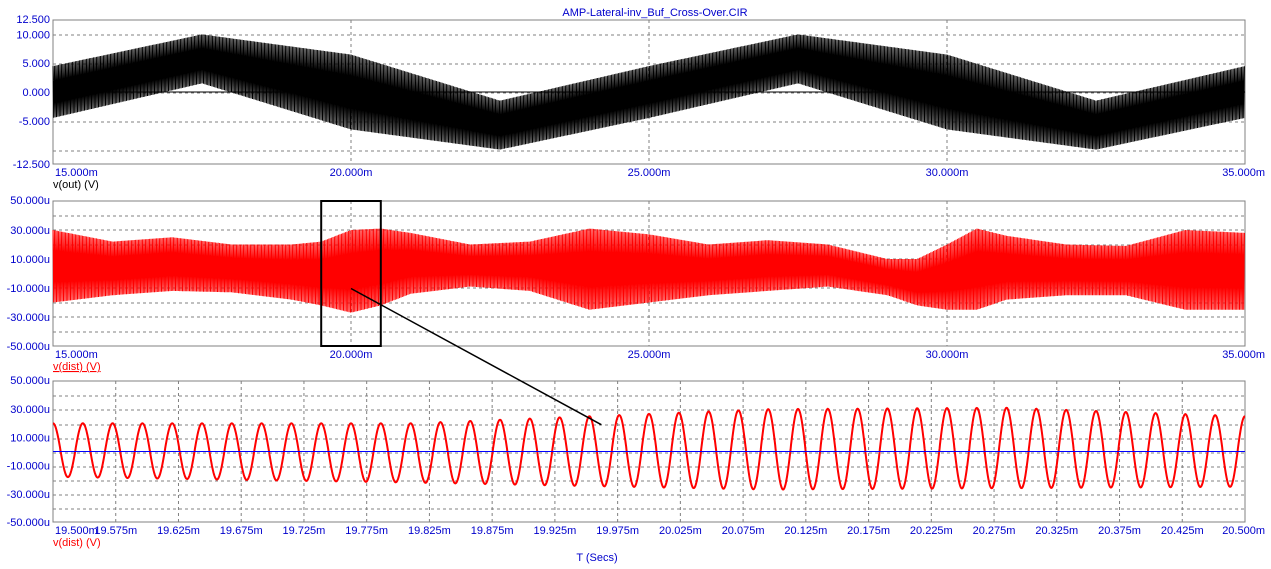 The height and width of the screenshot is (569, 1271). I want to click on x-tick-label: 19.725m, so click(304, 531).